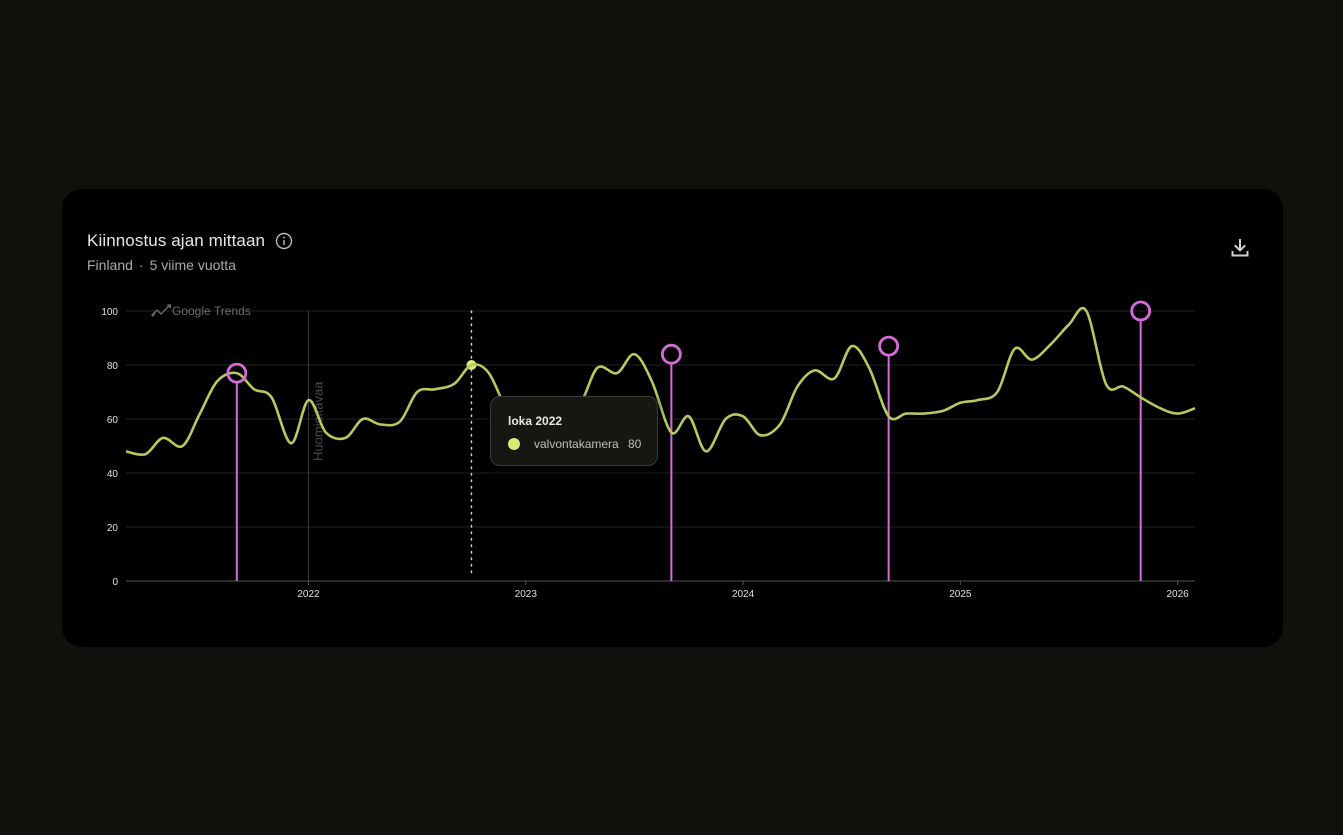 The width and height of the screenshot is (1343, 835). Describe the element at coordinates (635, 444) in the screenshot. I see `tooltip-value: 80` at that location.